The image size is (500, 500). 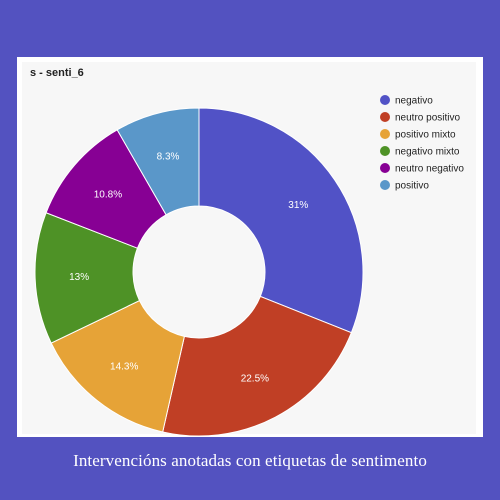 What do you see at coordinates (385, 151) in the screenshot?
I see `legend-marker-negativo-mixto` at bounding box center [385, 151].